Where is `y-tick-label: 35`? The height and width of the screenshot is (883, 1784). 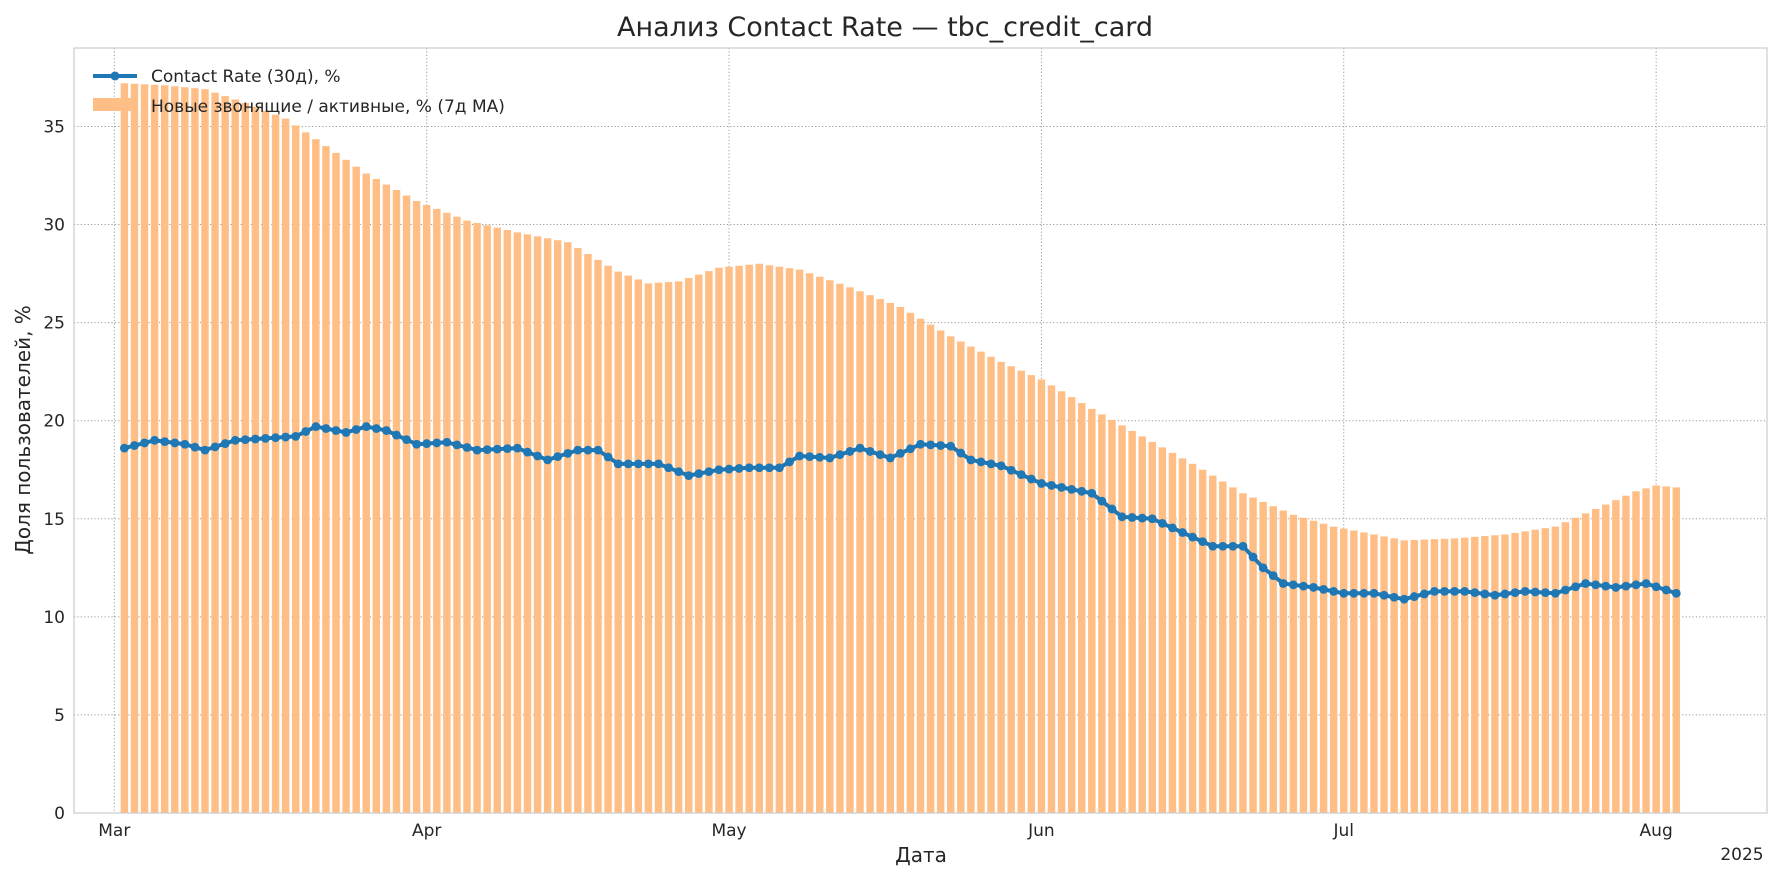
y-tick-label: 35 is located at coordinates (54, 127).